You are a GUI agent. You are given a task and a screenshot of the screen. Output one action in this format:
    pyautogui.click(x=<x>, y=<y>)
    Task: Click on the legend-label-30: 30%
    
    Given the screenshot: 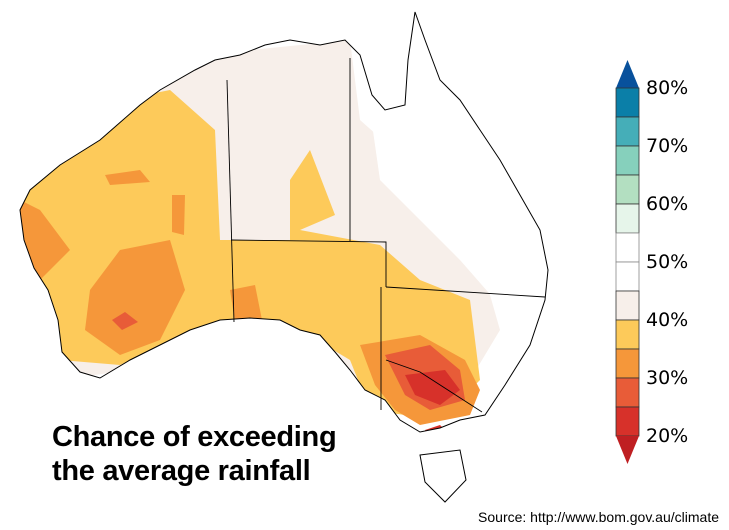 What is the action you would take?
    pyautogui.click(x=667, y=378)
    